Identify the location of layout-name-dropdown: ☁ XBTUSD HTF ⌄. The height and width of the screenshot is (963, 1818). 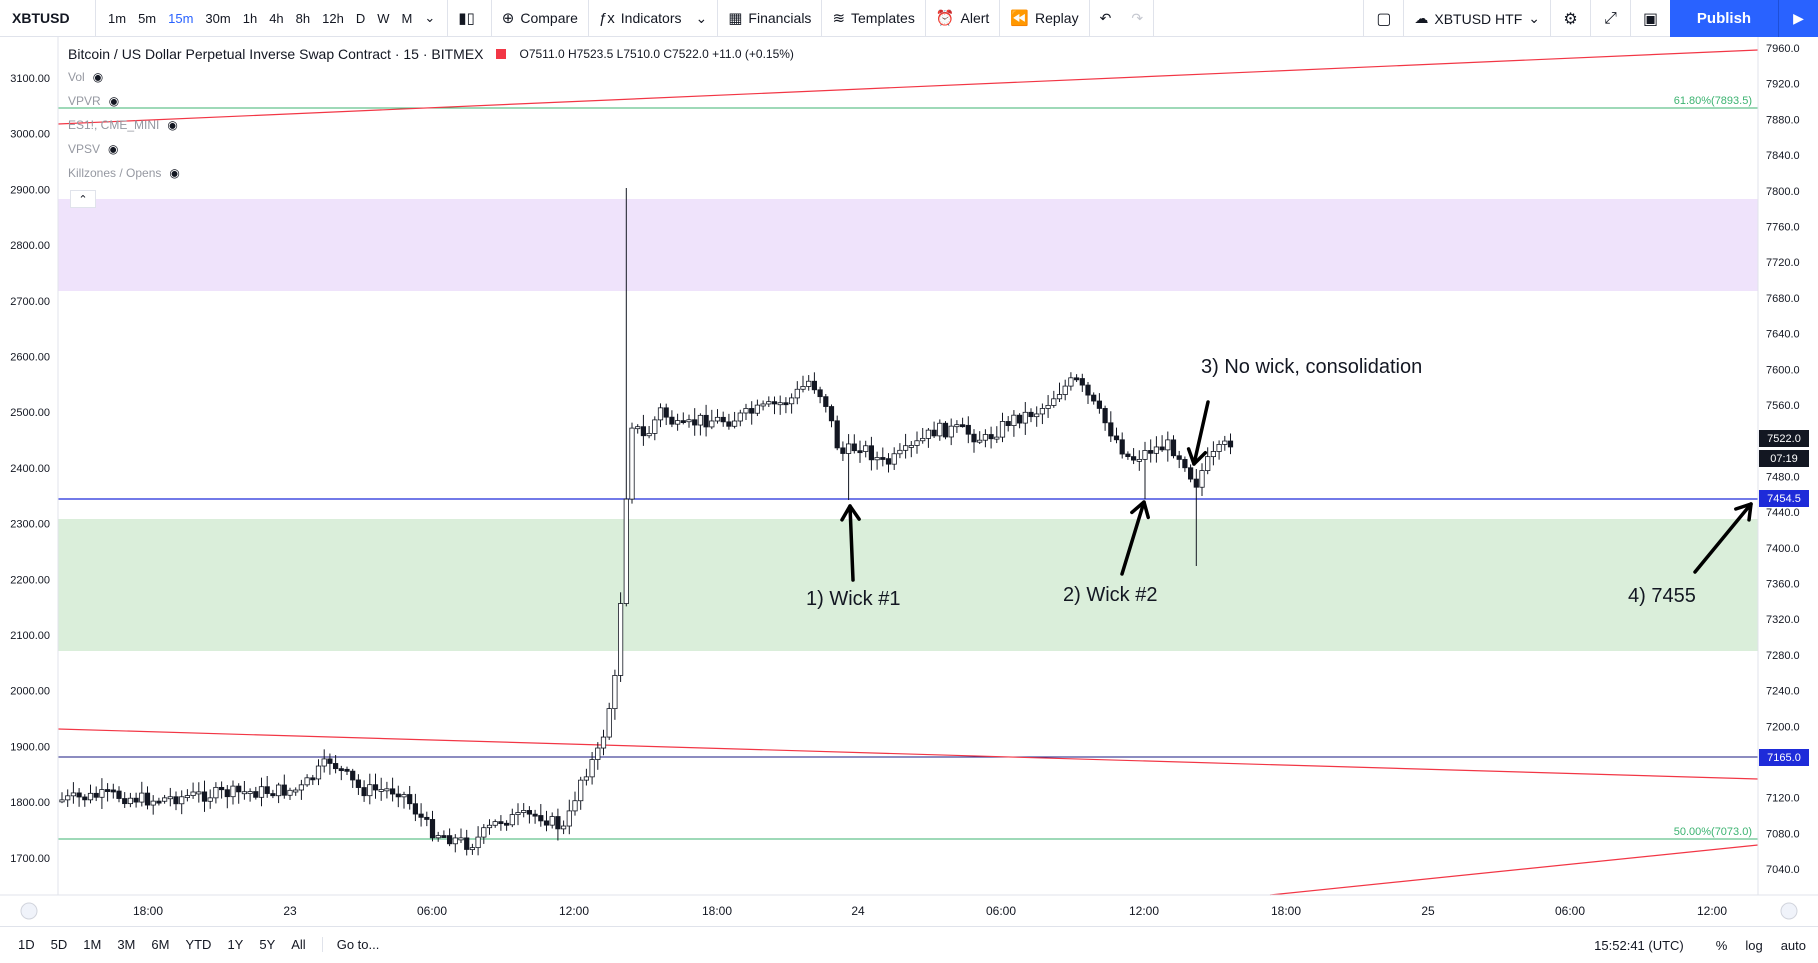
(1476, 18).